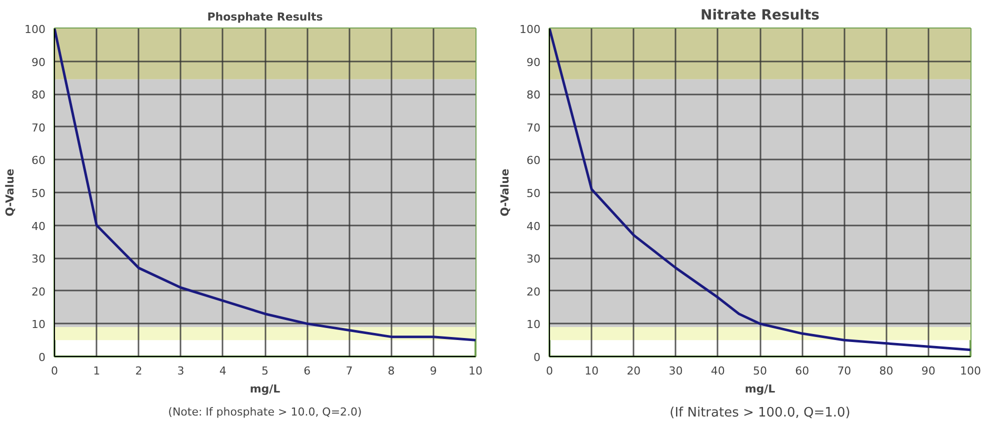  I want to click on chart-title: Nitrate Results, so click(760, 16).